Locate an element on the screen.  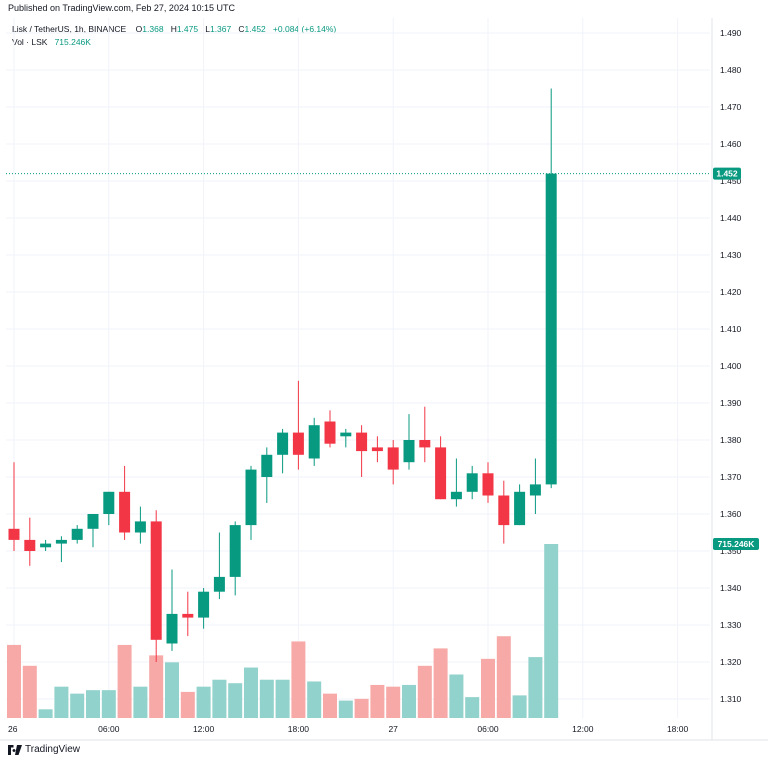
open-label: O is located at coordinates (139, 29).